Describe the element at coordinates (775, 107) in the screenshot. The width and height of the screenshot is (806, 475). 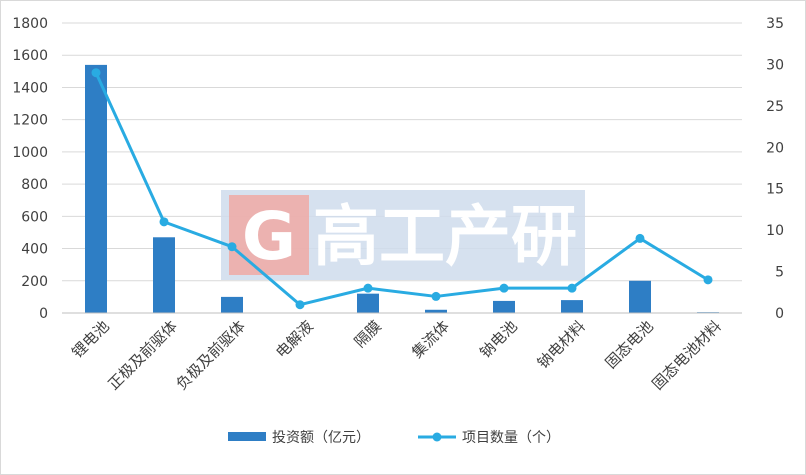
I see `right-axis-tick-label: 25` at that location.